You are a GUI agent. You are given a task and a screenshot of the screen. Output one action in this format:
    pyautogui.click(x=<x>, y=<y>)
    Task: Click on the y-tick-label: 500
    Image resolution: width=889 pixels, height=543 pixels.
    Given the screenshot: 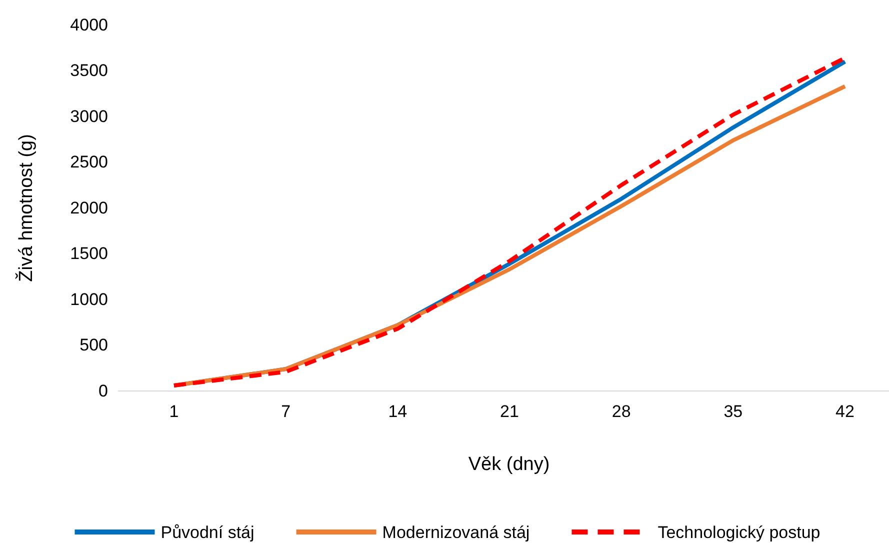 What is the action you would take?
    pyautogui.click(x=94, y=345)
    